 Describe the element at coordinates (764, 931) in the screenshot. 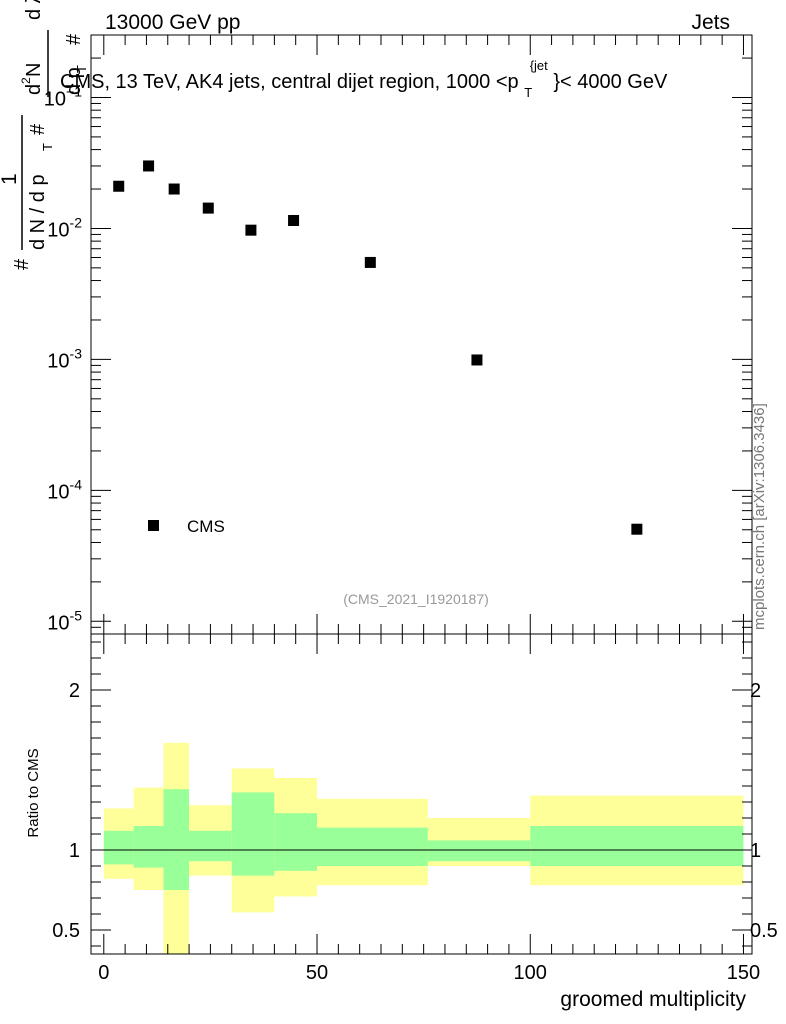

I see `ratio-ytick-label-right-0: 0.5` at that location.